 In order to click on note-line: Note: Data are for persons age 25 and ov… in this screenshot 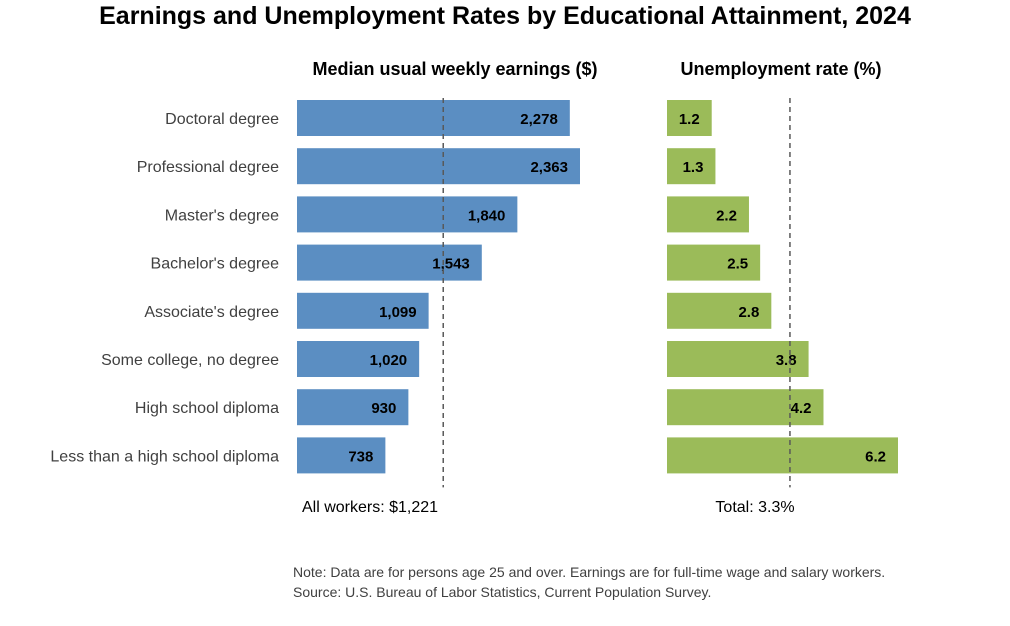, I will do `click(589, 572)`.